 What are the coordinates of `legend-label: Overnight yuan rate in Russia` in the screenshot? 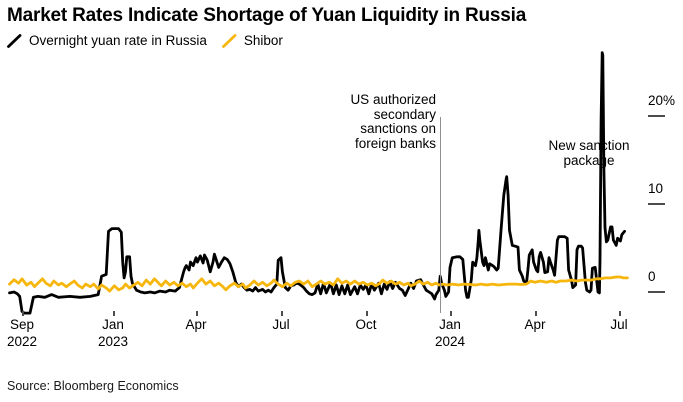 It's located at (118, 40).